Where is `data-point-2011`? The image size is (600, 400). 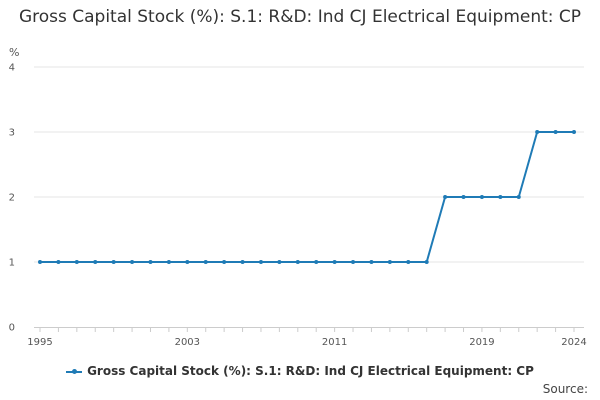 data-point-2011 is located at coordinates (334, 262).